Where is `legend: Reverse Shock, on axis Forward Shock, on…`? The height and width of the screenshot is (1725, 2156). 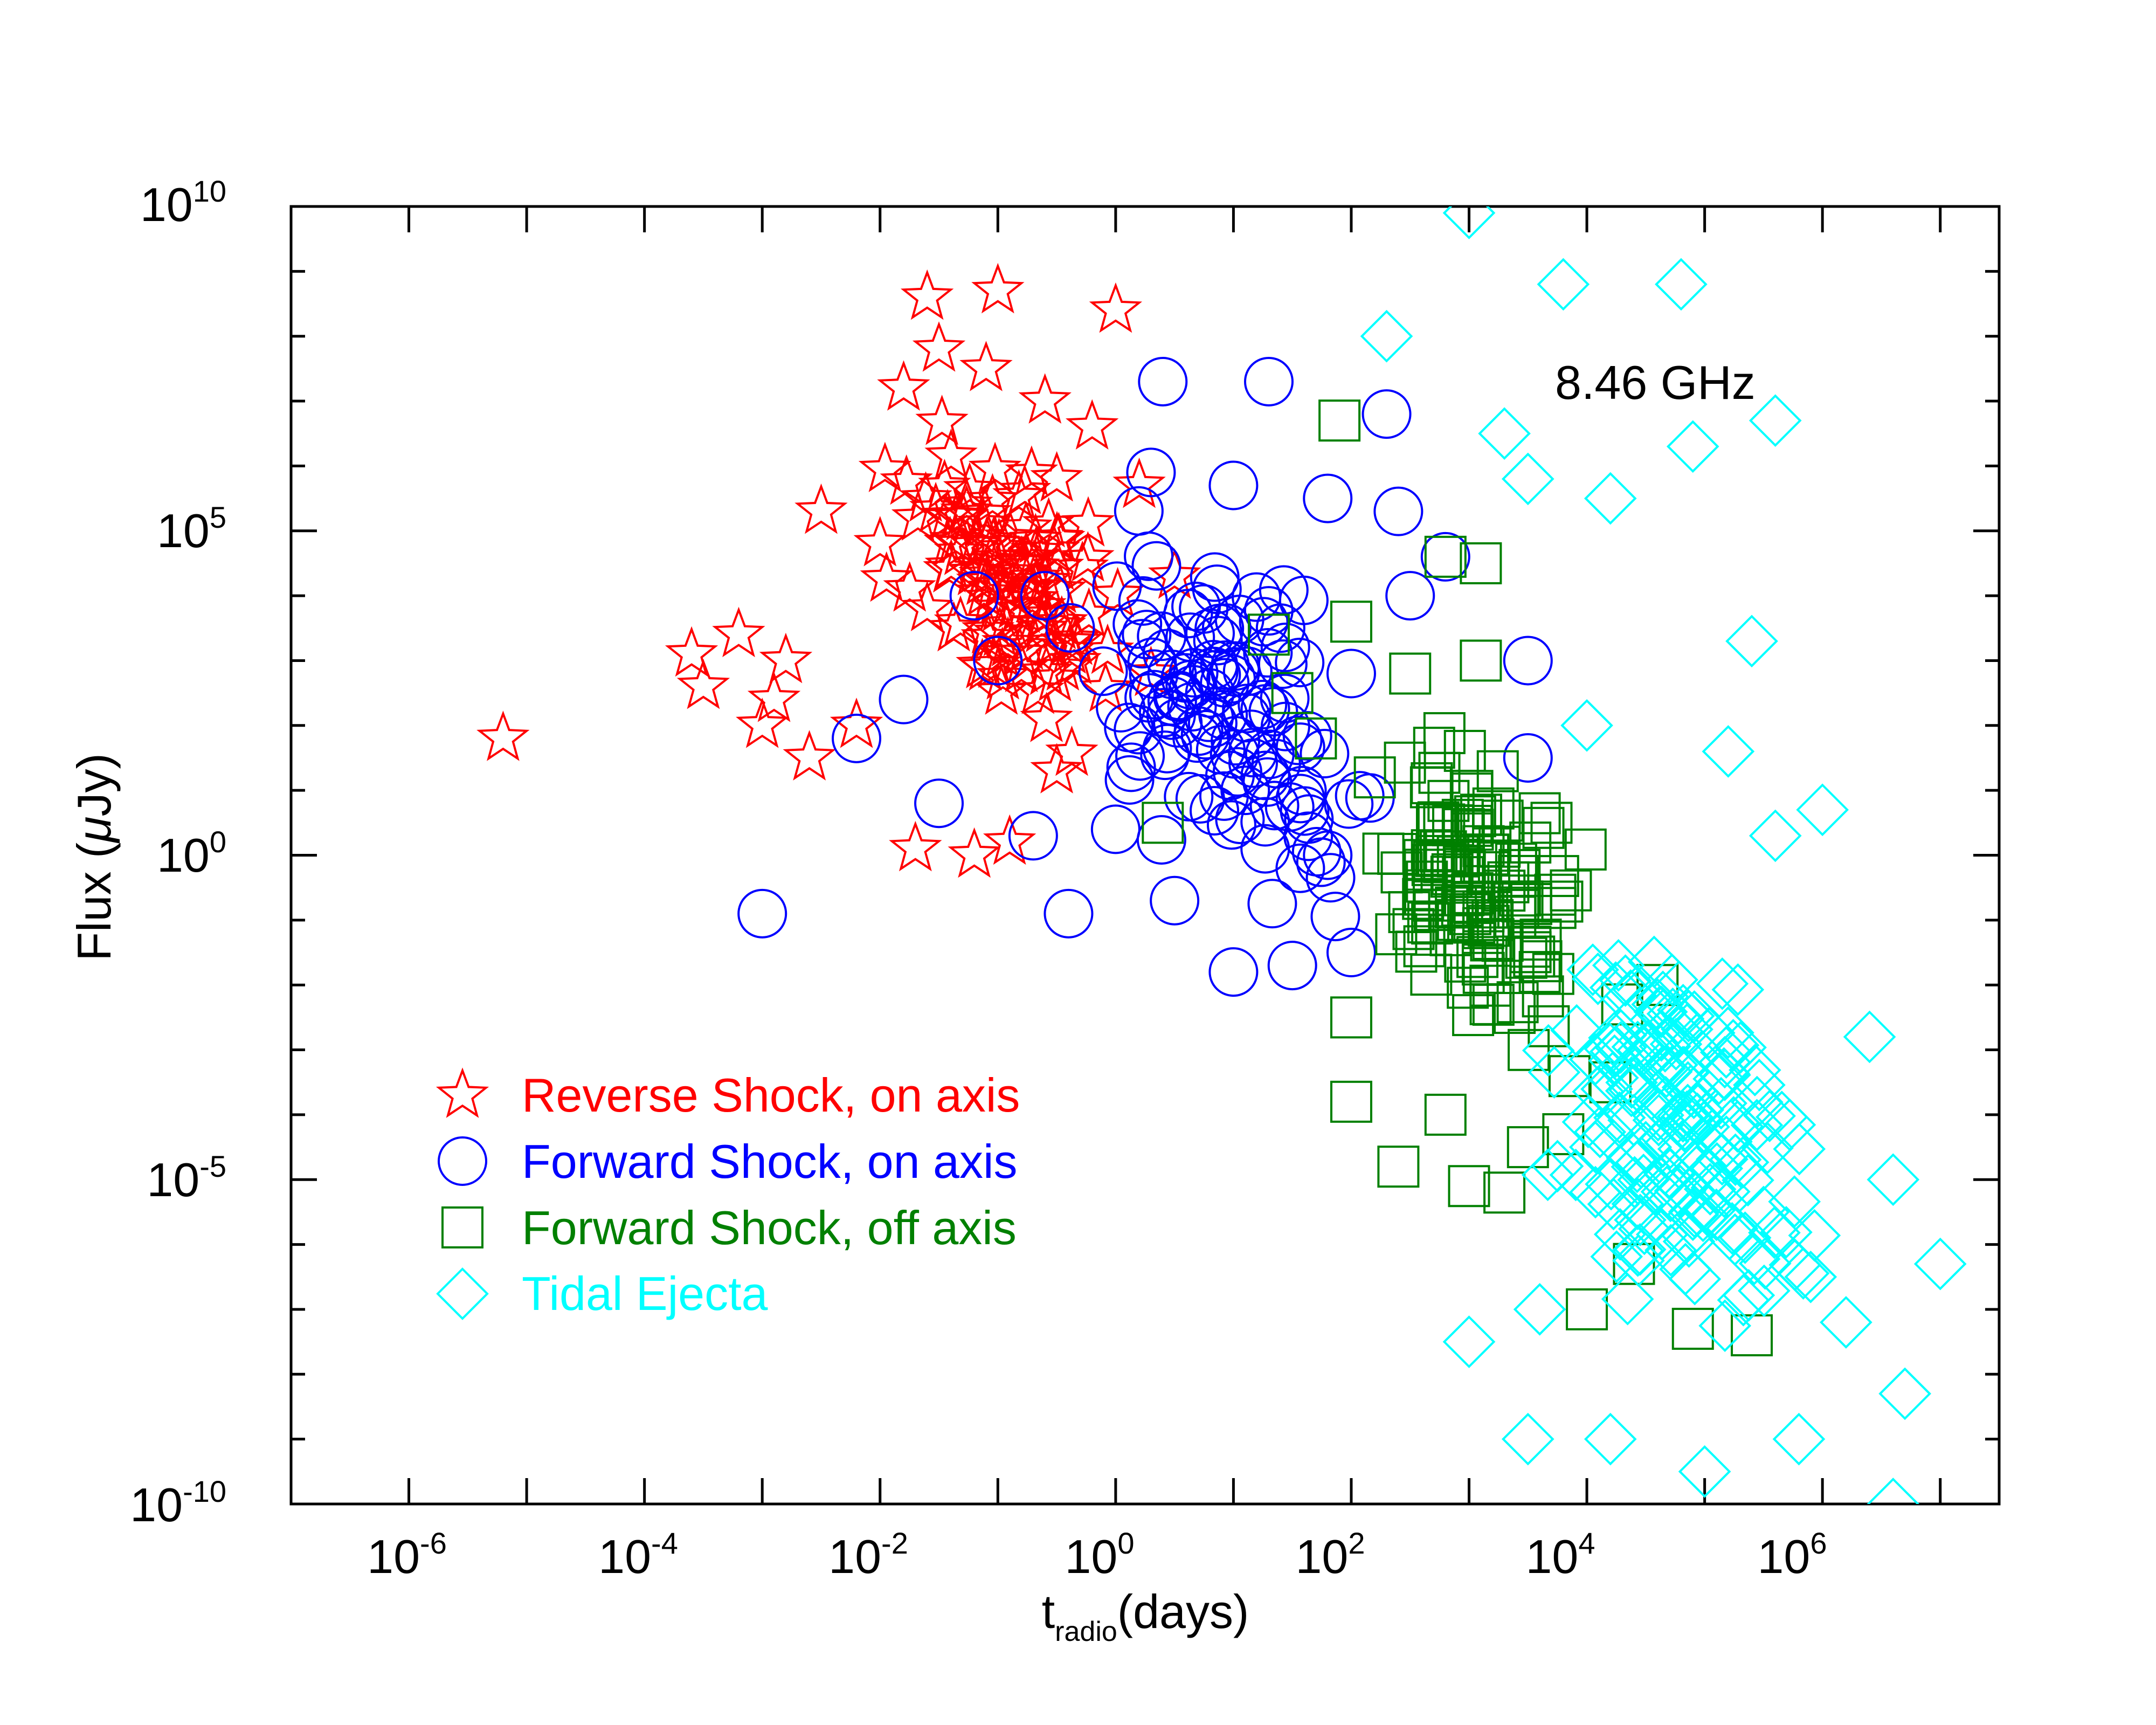
legend: Reverse Shock, on axis Forward Shock, on… is located at coordinates (728, 1193).